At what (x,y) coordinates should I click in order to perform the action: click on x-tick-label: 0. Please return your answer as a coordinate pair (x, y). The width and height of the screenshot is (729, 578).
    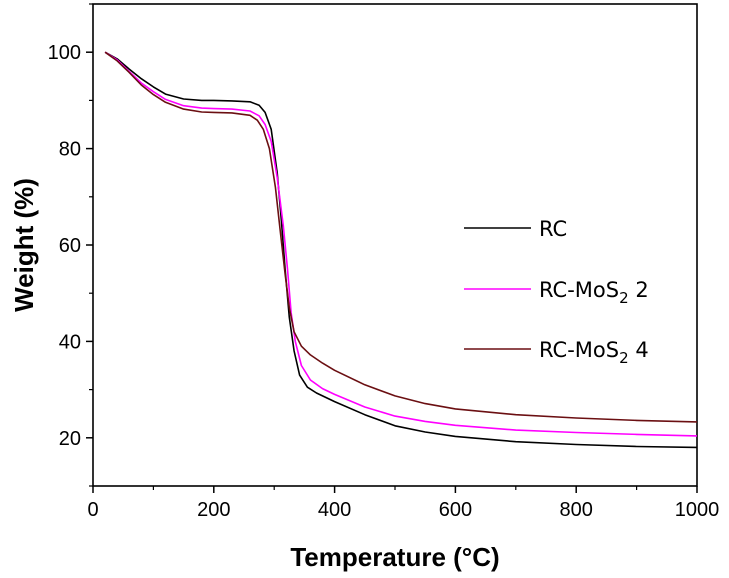
    Looking at the image, I should click on (92, 510).